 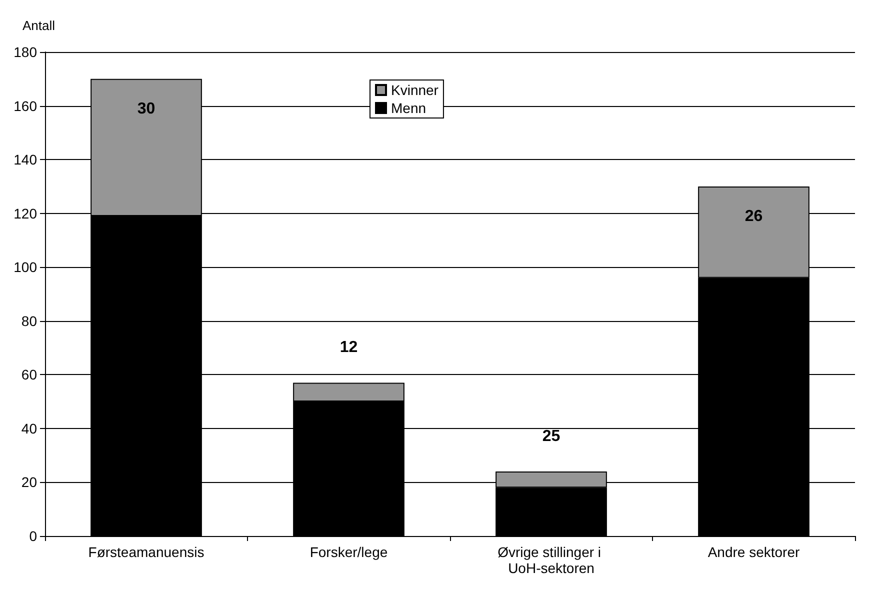 I want to click on y-tick-label: 100, so click(x=26, y=267).